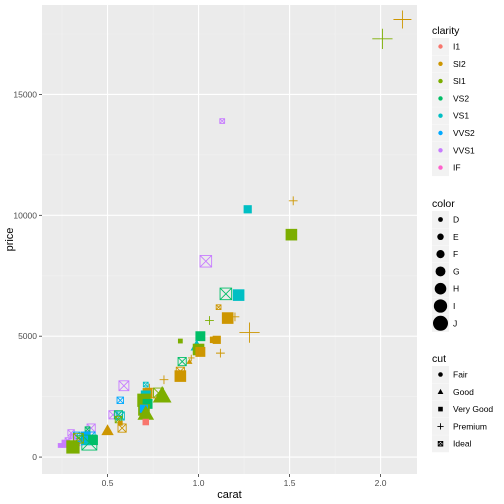 Image resolution: width=504 pixels, height=504 pixels. I want to click on legend-cut-label: Premium, so click(470, 426).